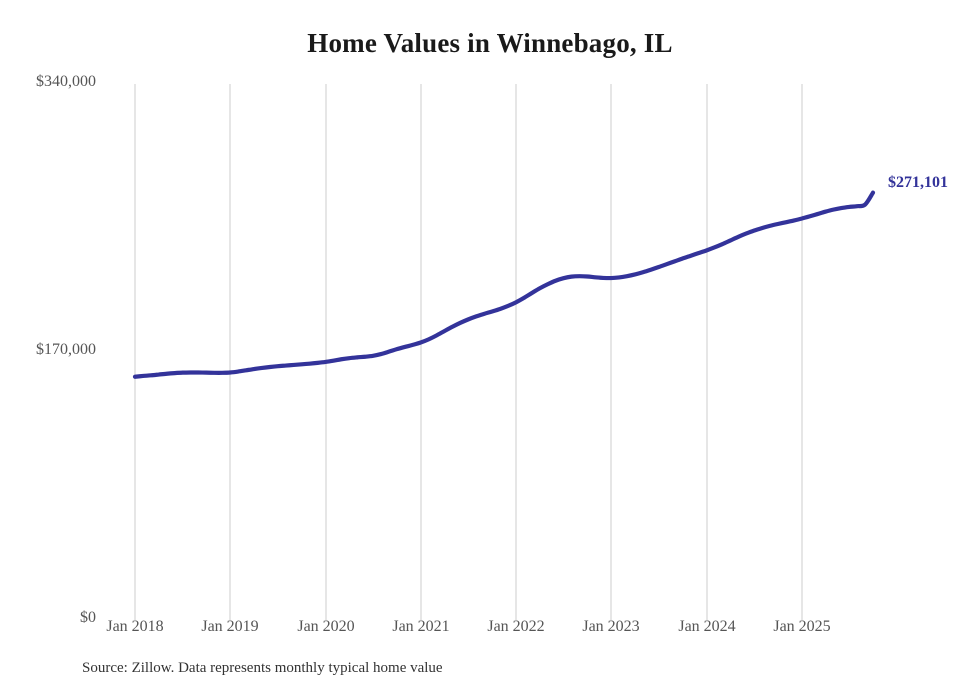 This screenshot has height=699, width=980. I want to click on x-tick-label-2018-01: Jan 2018, so click(135, 626).